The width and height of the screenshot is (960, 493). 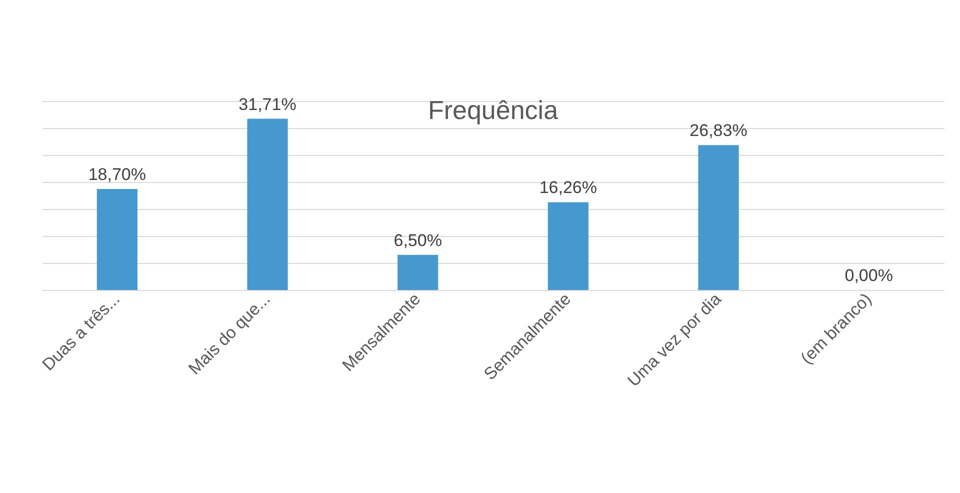 I want to click on data-label: 31,71%, so click(x=267, y=104).